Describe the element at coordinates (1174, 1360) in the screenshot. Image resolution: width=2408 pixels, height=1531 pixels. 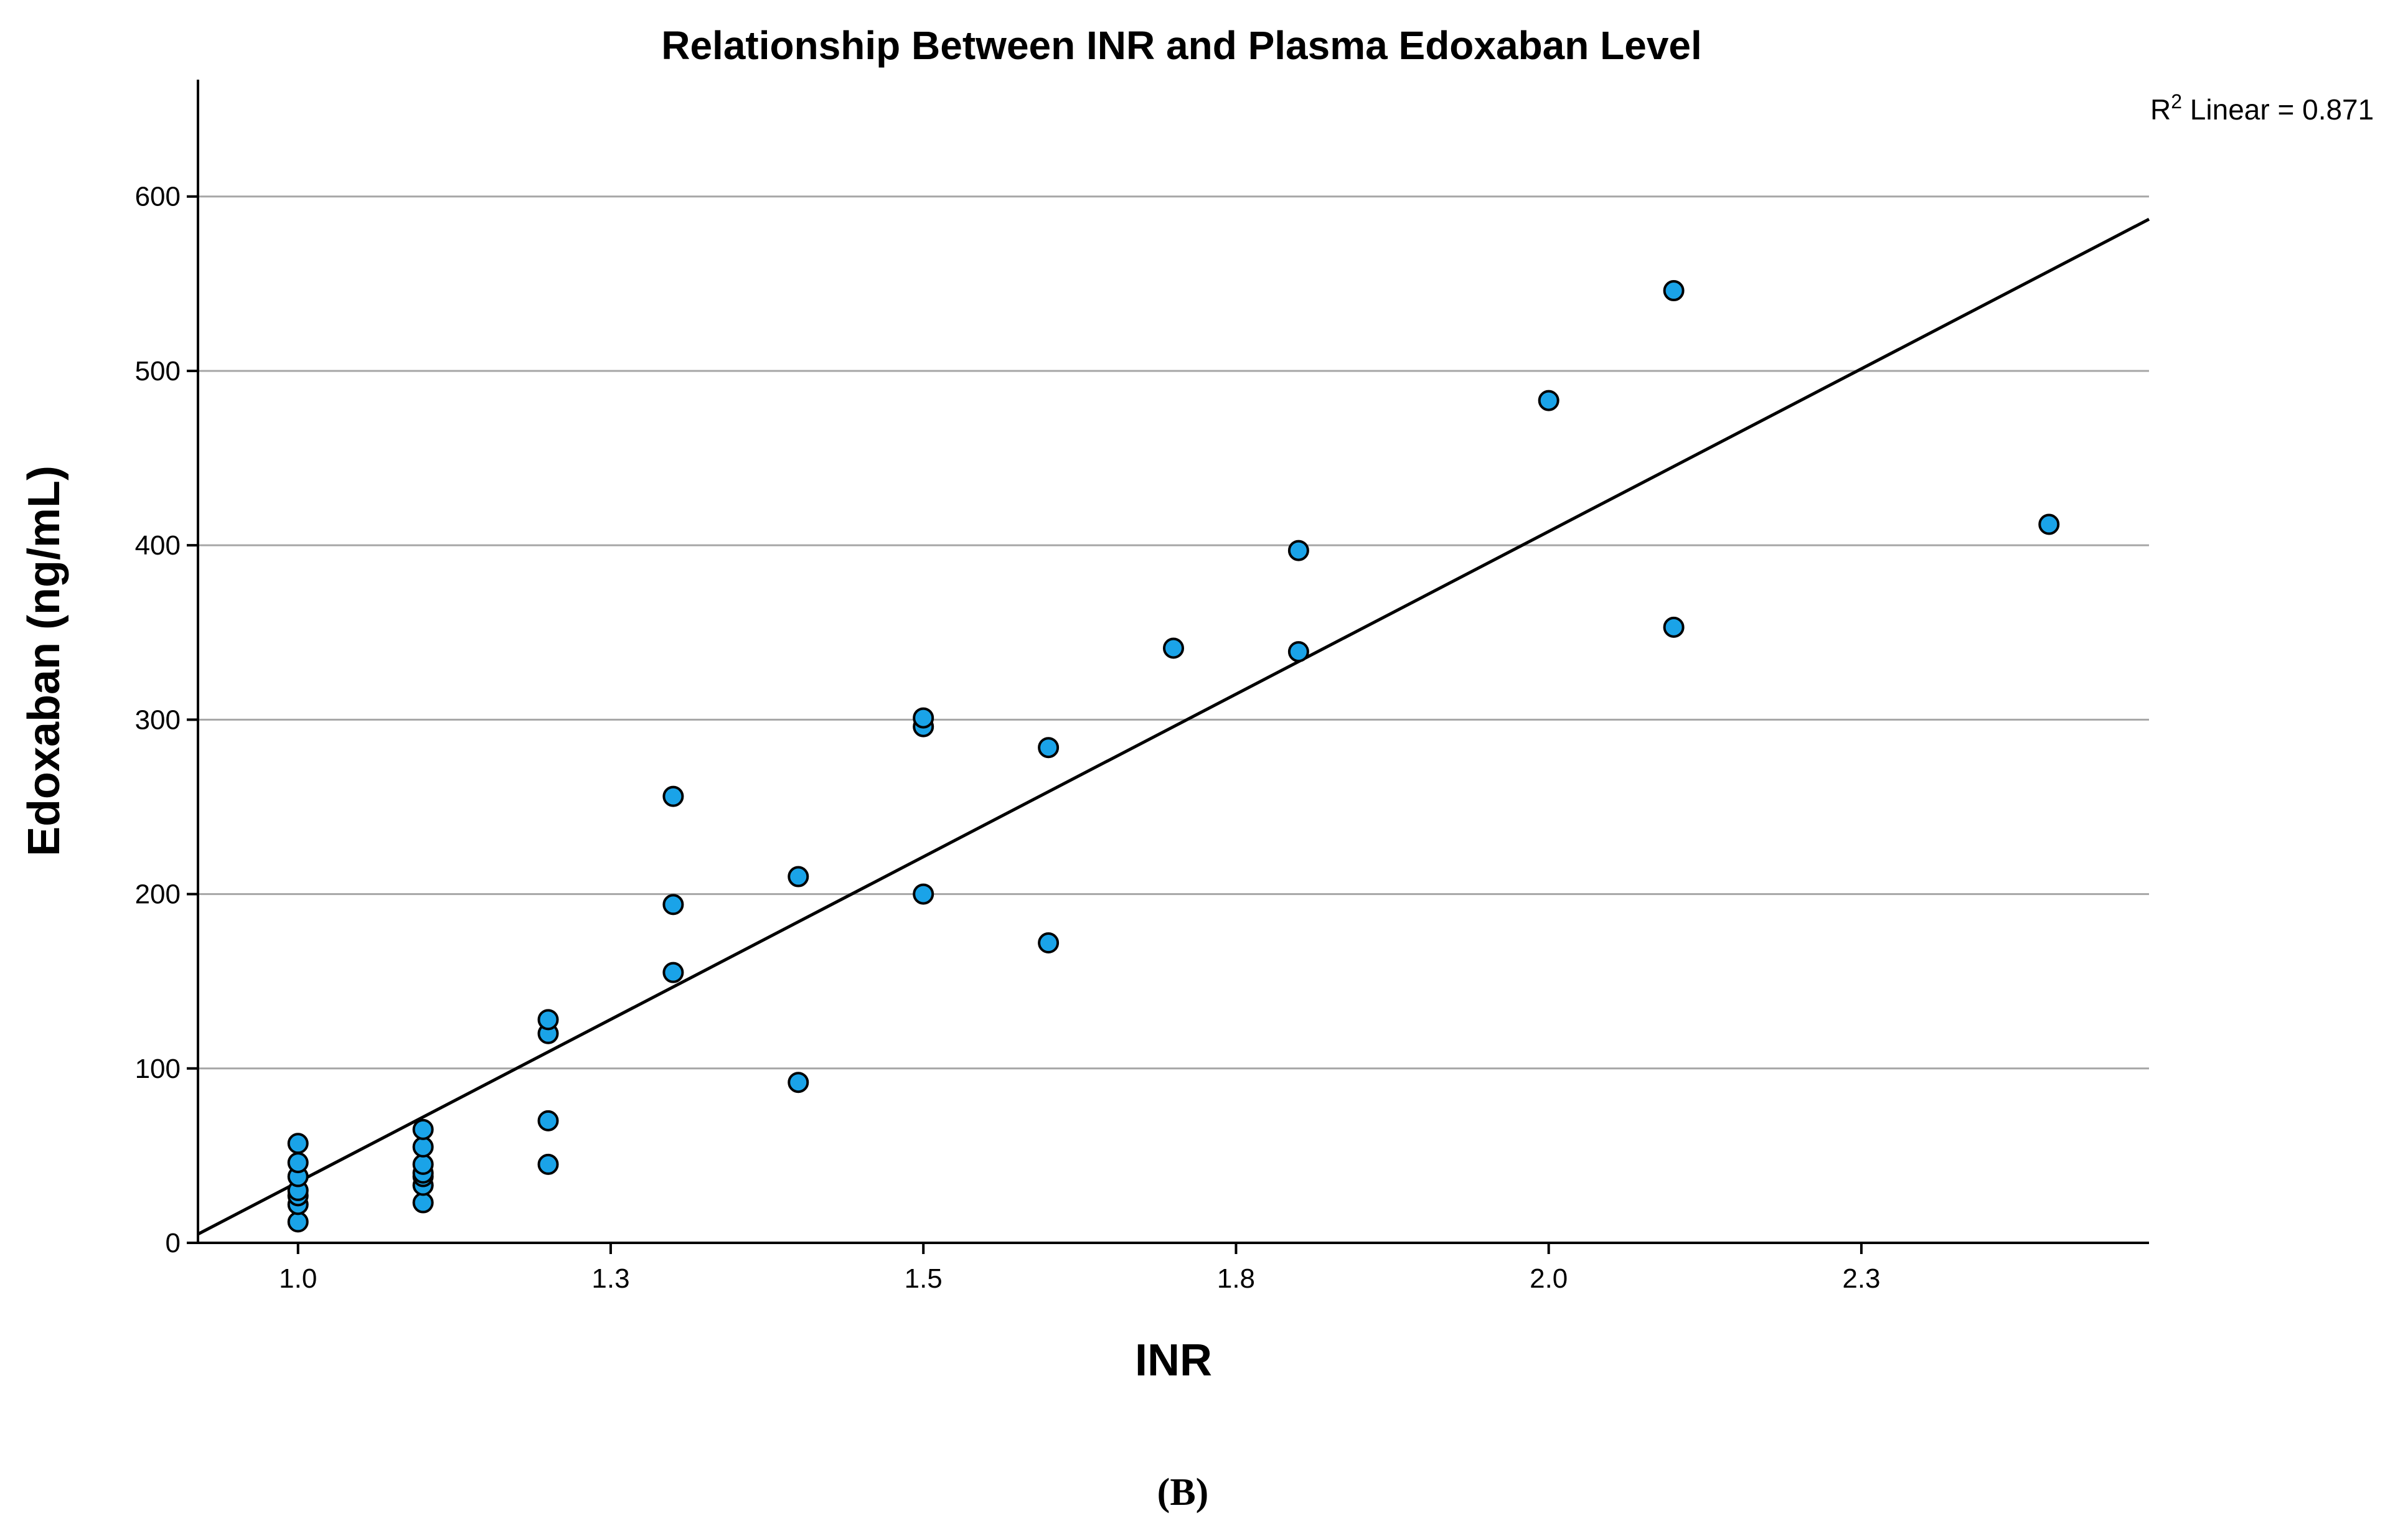
I see `x-axis-title: INR` at that location.